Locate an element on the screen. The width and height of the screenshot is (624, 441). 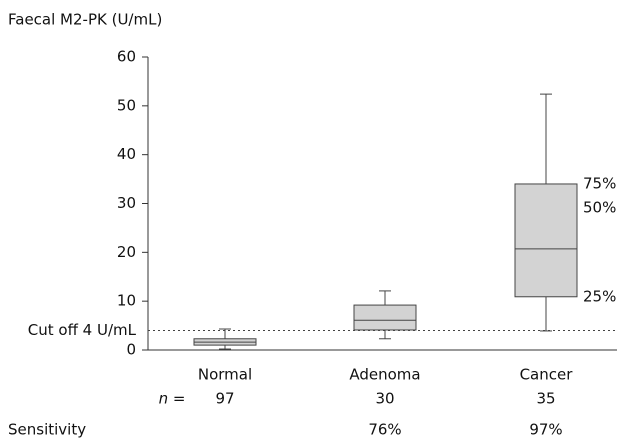
percentile-label: 75% is located at coordinates (599, 183).